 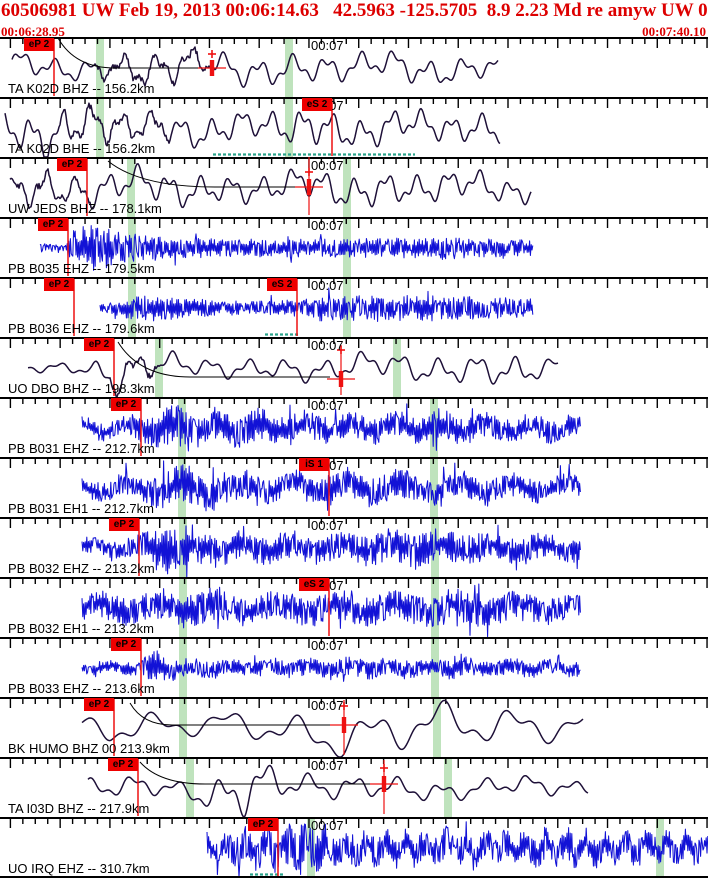 I want to click on trace-row-pb-b032-ehz: 00:07 PB B032 EHZ -- 213.2km eP 2, so click(x=354, y=547).